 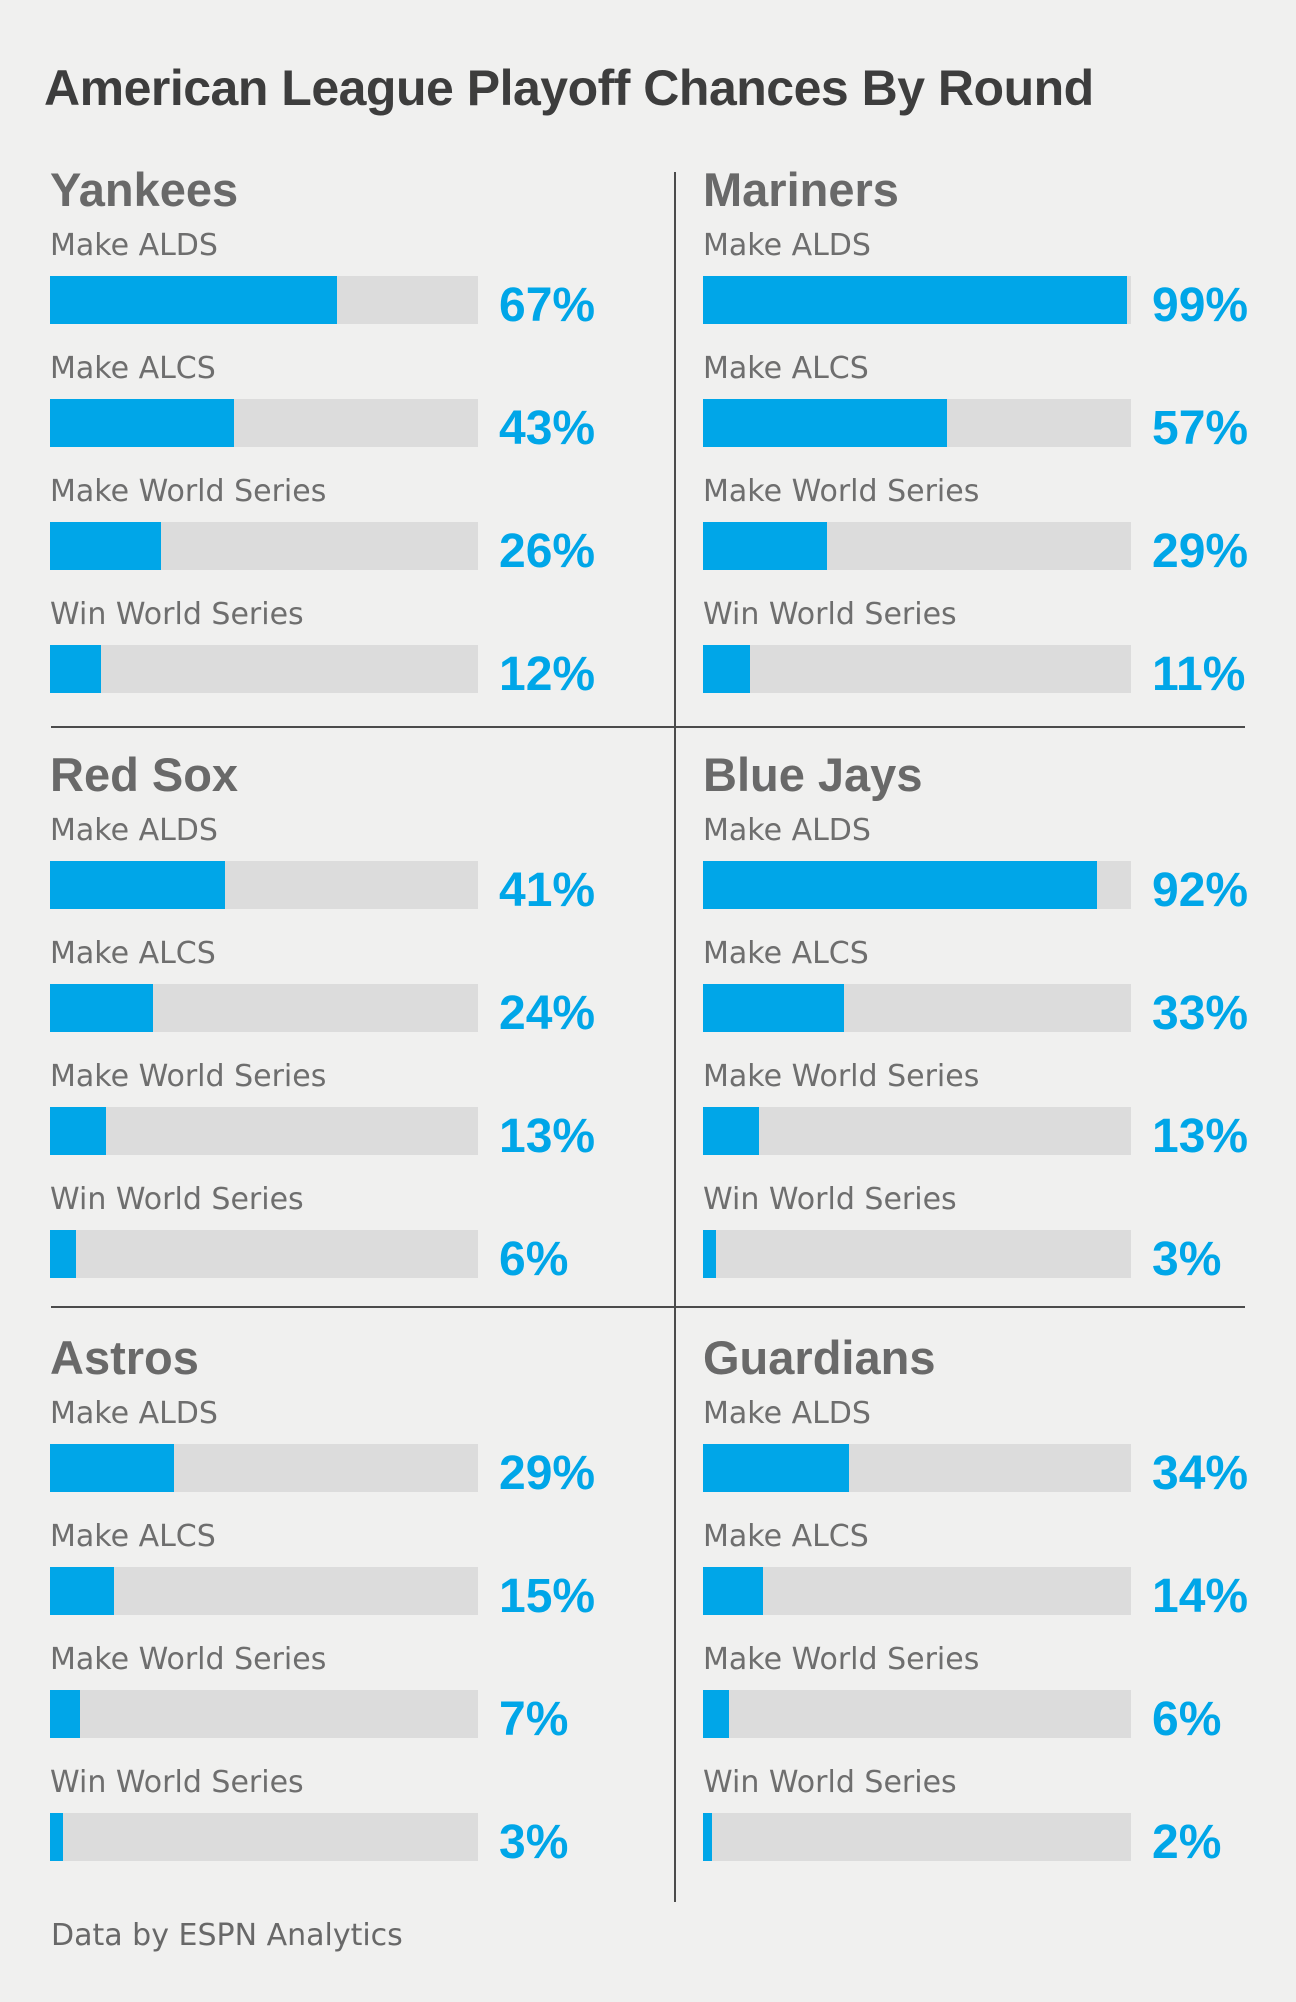 What do you see at coordinates (547, 1596) in the screenshot?
I see `bar-value: 15%` at bounding box center [547, 1596].